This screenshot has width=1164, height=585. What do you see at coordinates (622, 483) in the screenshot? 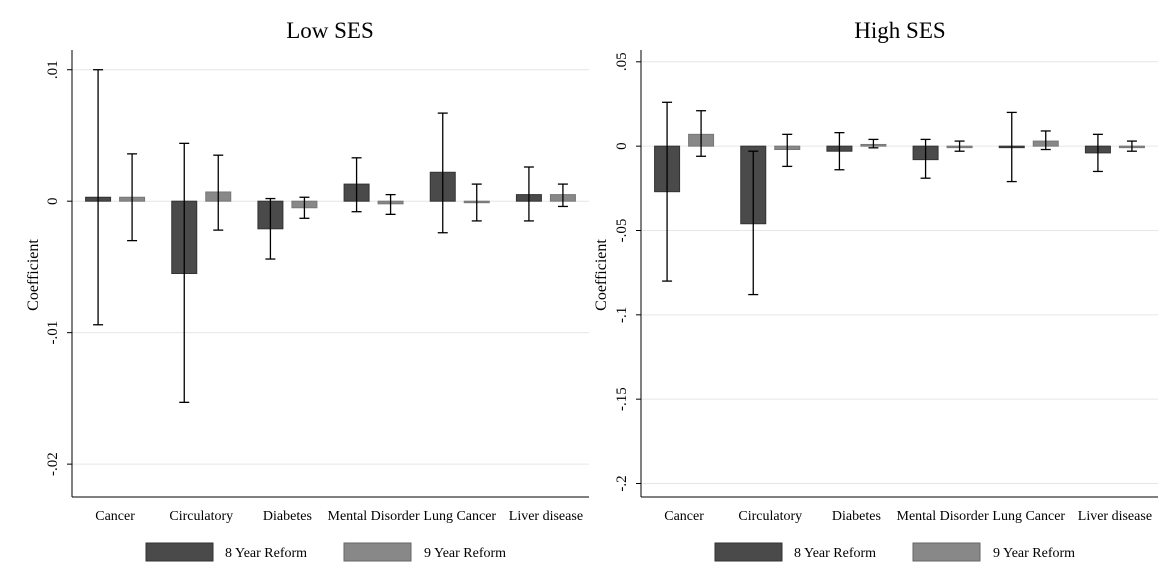
I see `y-tick-label: -.2` at bounding box center [622, 483].